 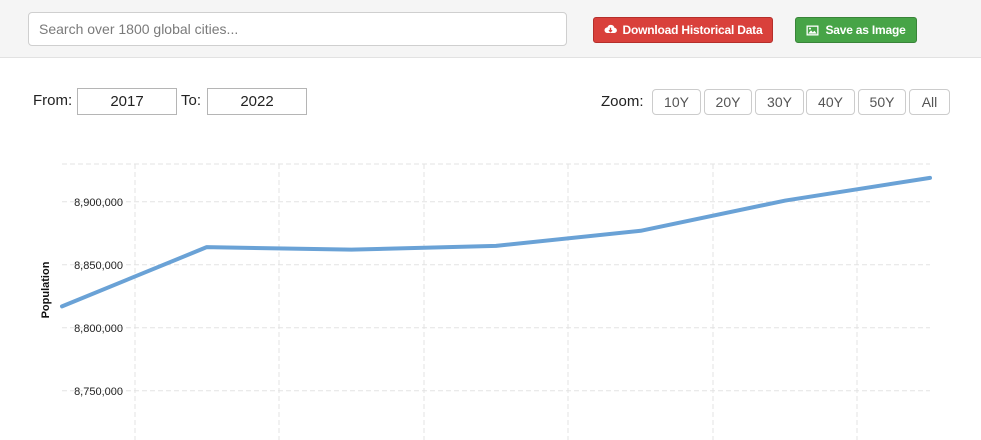 What do you see at coordinates (929, 102) in the screenshot?
I see `zoom-all-button: All` at bounding box center [929, 102].